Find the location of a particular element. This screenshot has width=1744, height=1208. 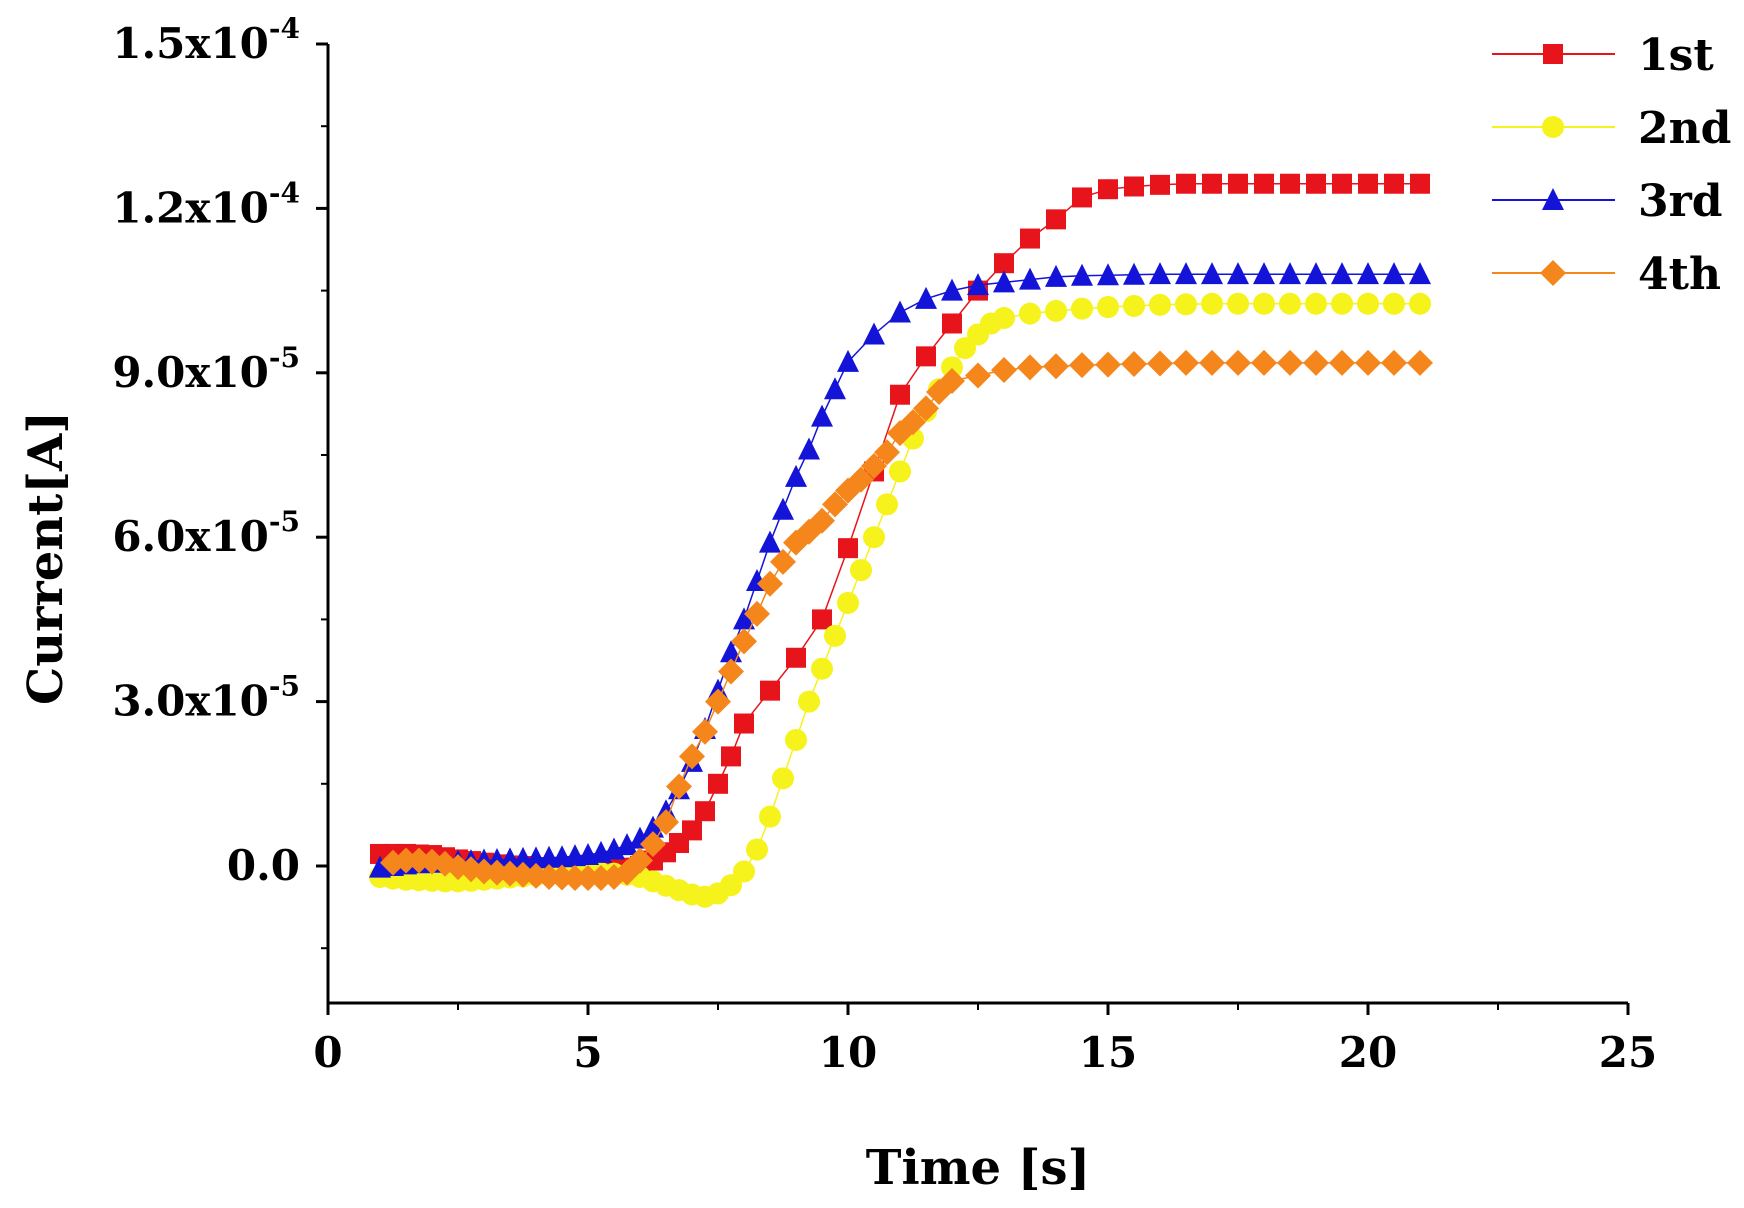

x-tick-label: 15 is located at coordinates (1108, 1052).